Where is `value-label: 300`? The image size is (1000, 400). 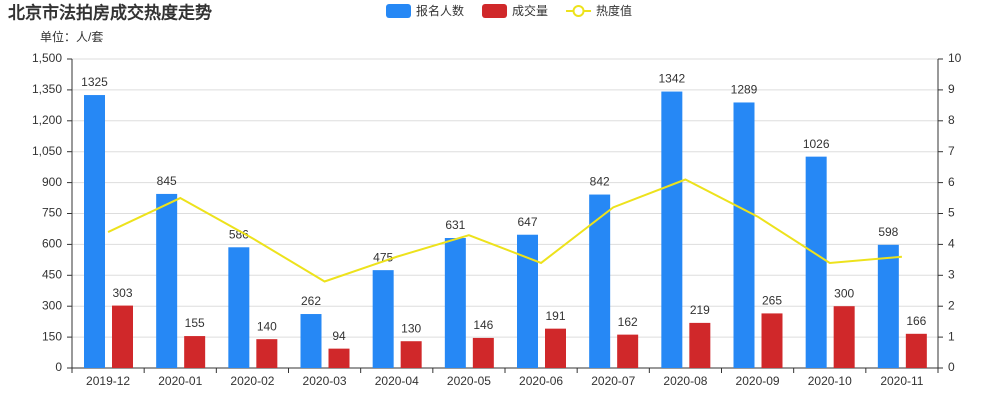 value-label: 300 is located at coordinates (844, 293).